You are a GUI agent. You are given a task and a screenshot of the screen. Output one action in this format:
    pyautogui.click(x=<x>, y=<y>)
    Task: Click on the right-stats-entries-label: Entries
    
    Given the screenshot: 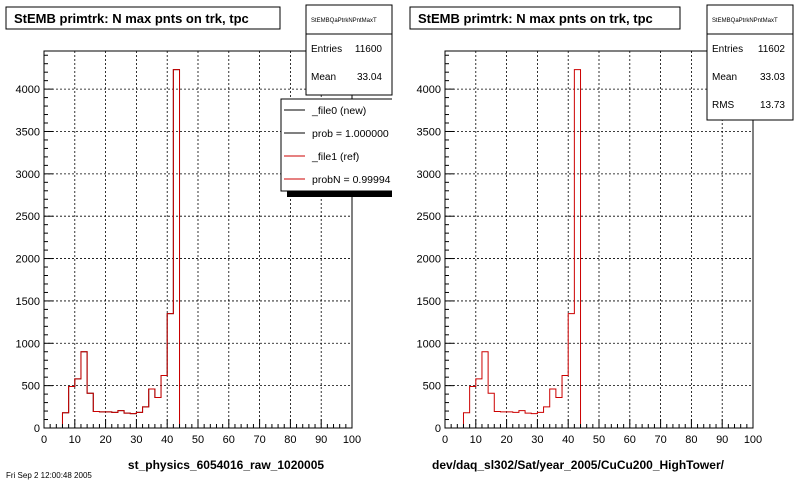 What is the action you would take?
    pyautogui.click(x=727, y=49)
    